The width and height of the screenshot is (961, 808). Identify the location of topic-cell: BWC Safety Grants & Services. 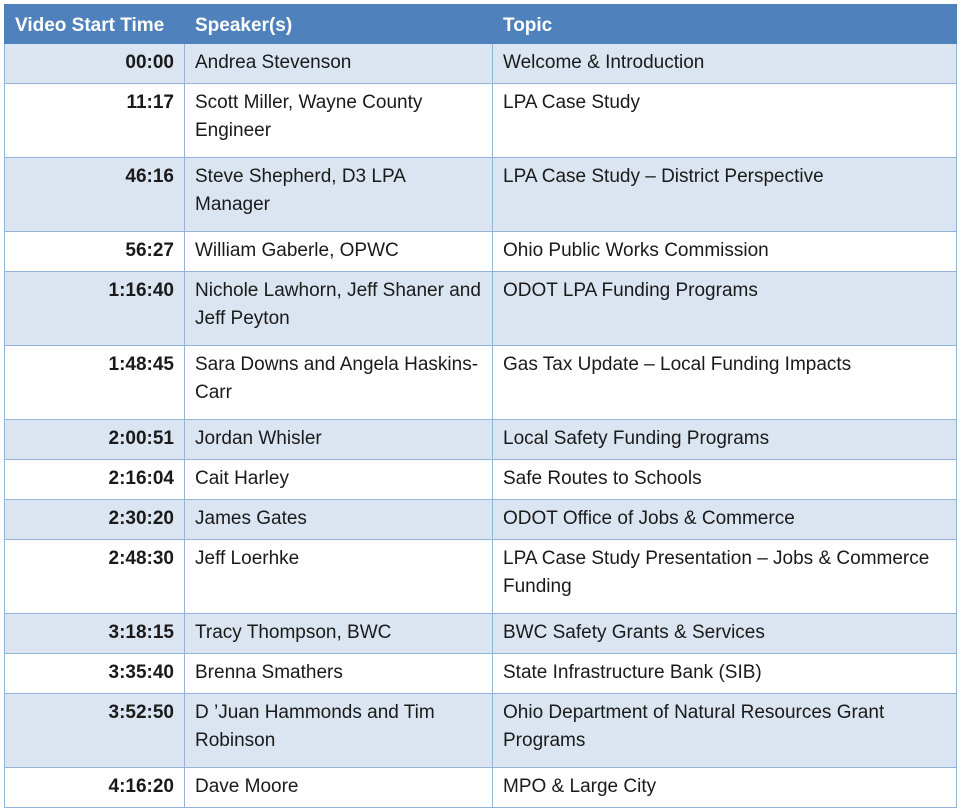
(724, 633).